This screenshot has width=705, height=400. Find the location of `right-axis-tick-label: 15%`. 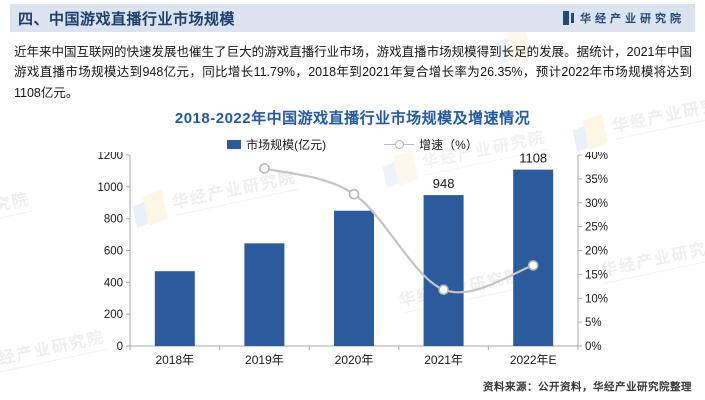

right-axis-tick-label: 15% is located at coordinates (596, 275).